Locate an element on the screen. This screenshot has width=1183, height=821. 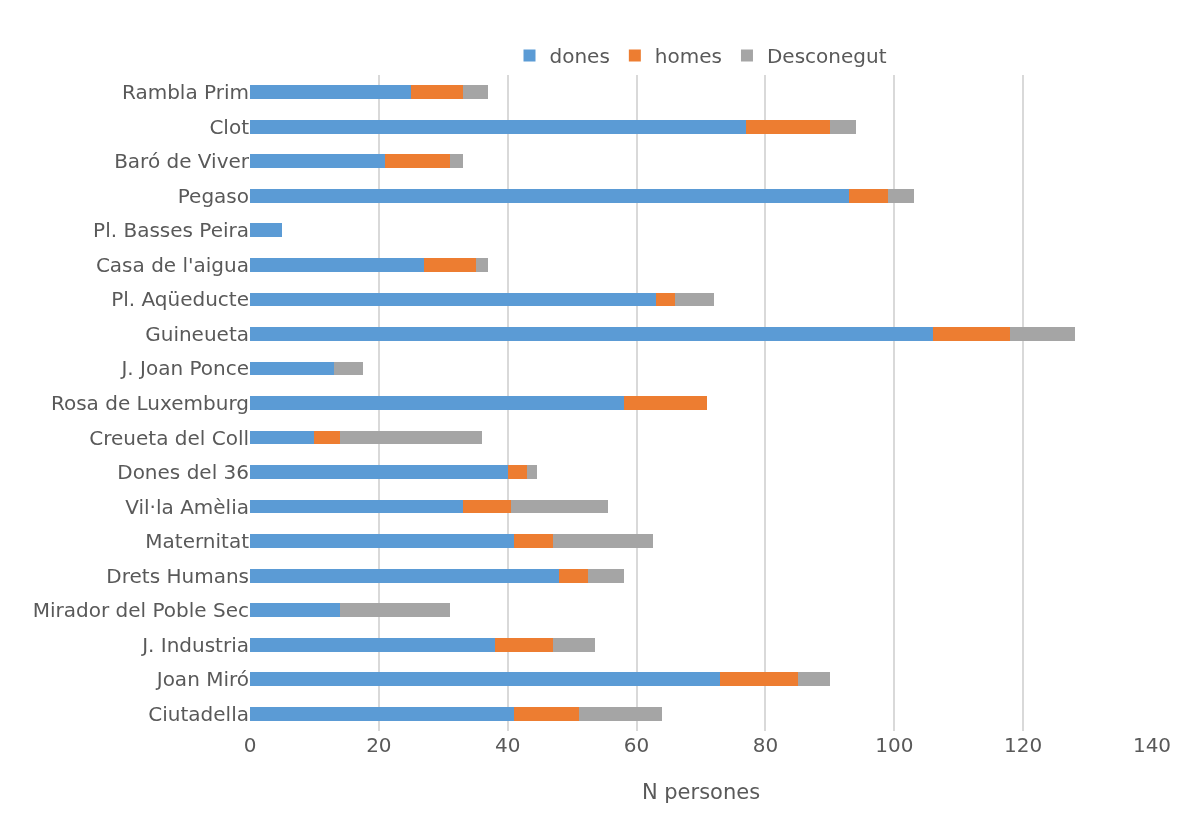
y-tick-label: J. Joan Ponce is located at coordinates (184, 368).